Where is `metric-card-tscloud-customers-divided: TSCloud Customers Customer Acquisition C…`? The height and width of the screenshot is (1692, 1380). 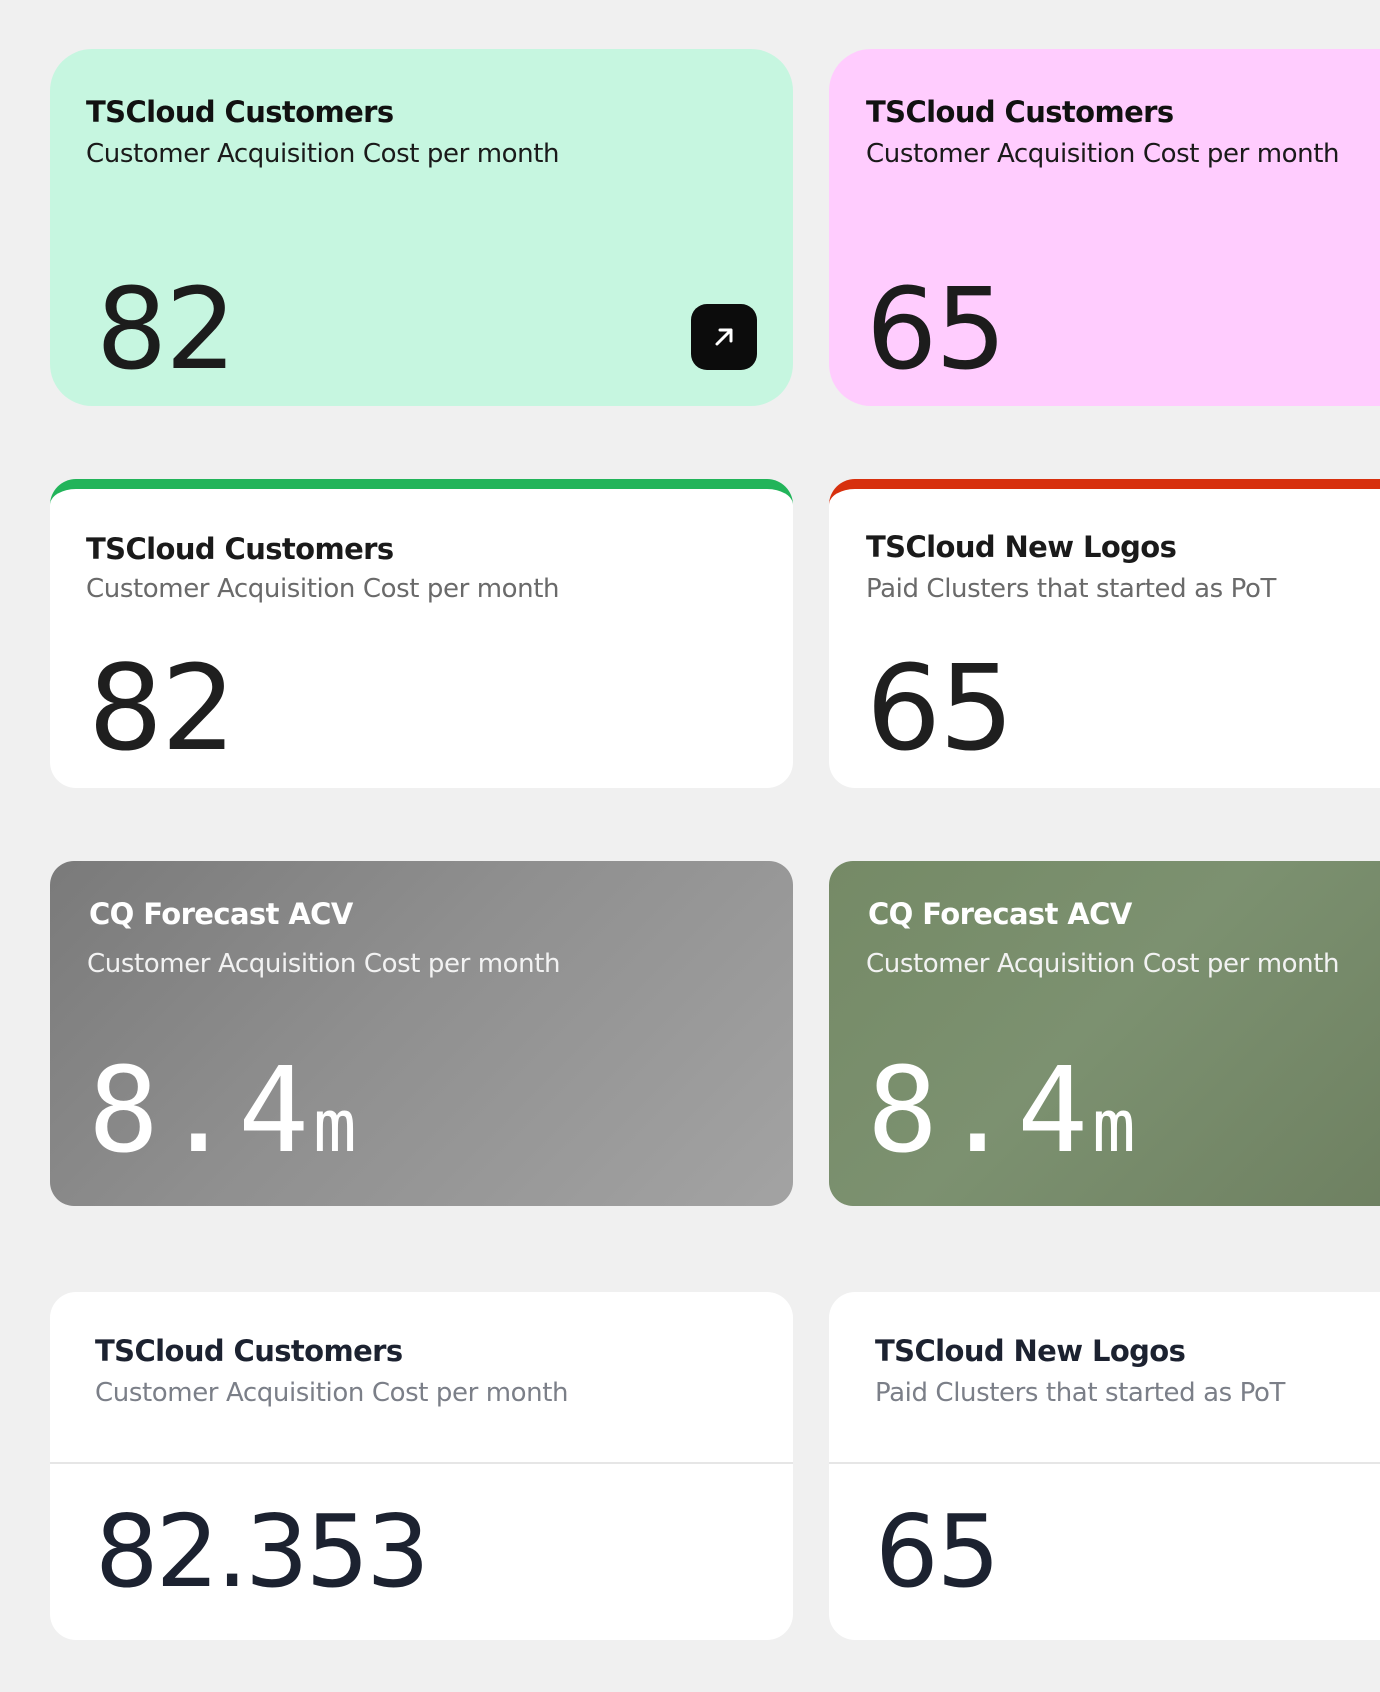
metric-card-tscloud-customers-divided: TSCloud Customers Customer Acquisition C… is located at coordinates (421, 1466).